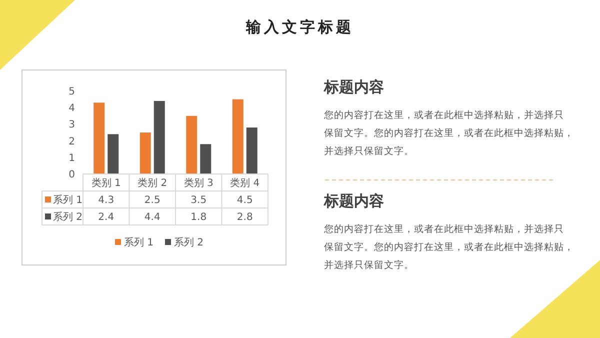  What do you see at coordinates (244, 217) in the screenshot?
I see `data-label: 2.8` at bounding box center [244, 217].